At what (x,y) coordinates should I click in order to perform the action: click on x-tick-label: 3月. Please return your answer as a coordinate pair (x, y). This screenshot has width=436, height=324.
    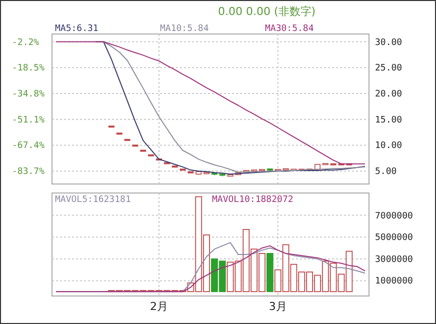
    Looking at the image, I should click on (277, 306).